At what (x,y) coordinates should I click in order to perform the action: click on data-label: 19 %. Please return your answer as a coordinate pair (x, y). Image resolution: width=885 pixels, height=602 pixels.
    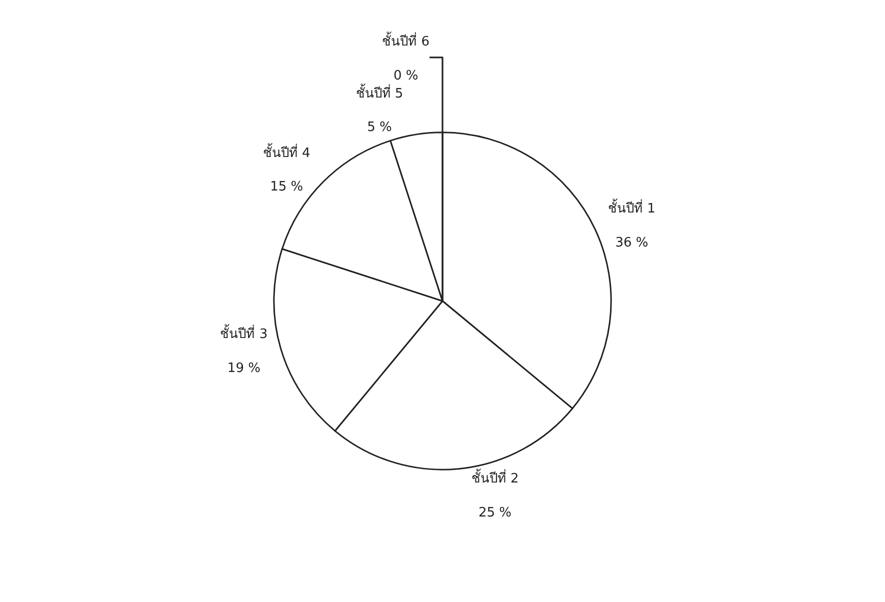
    Looking at the image, I should click on (243, 368).